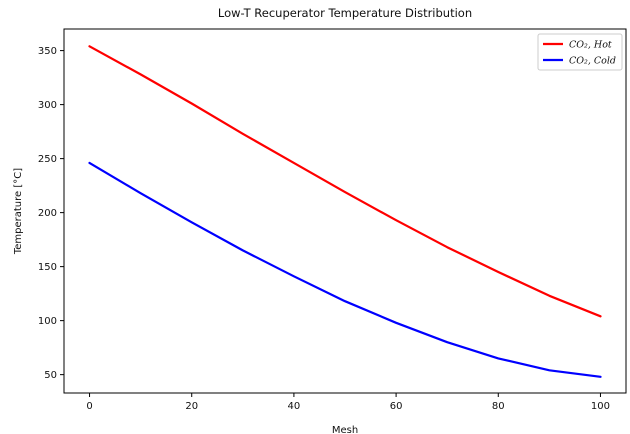 The image size is (630, 434). What do you see at coordinates (590, 45) in the screenshot?
I see `legend-label: CO₂, Hot` at bounding box center [590, 45].